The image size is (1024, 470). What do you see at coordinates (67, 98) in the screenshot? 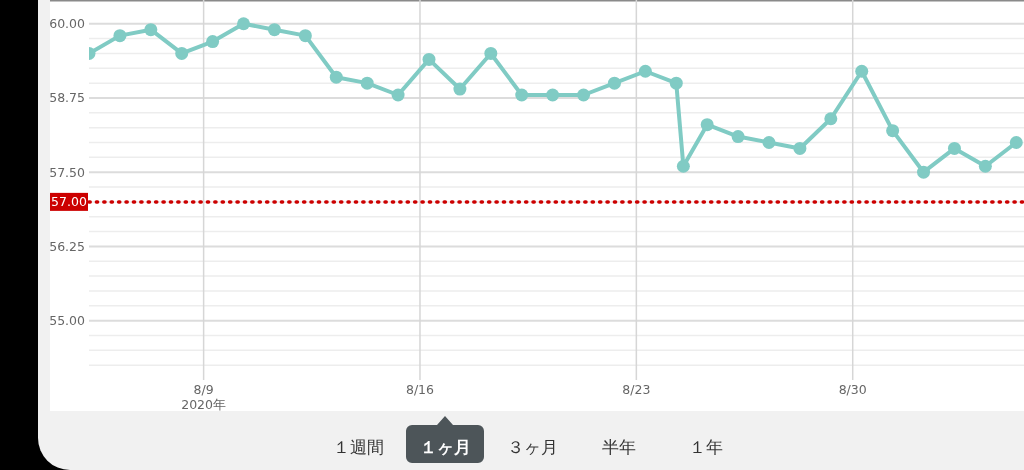
I see `y-tick-label: 58.75` at bounding box center [67, 98].